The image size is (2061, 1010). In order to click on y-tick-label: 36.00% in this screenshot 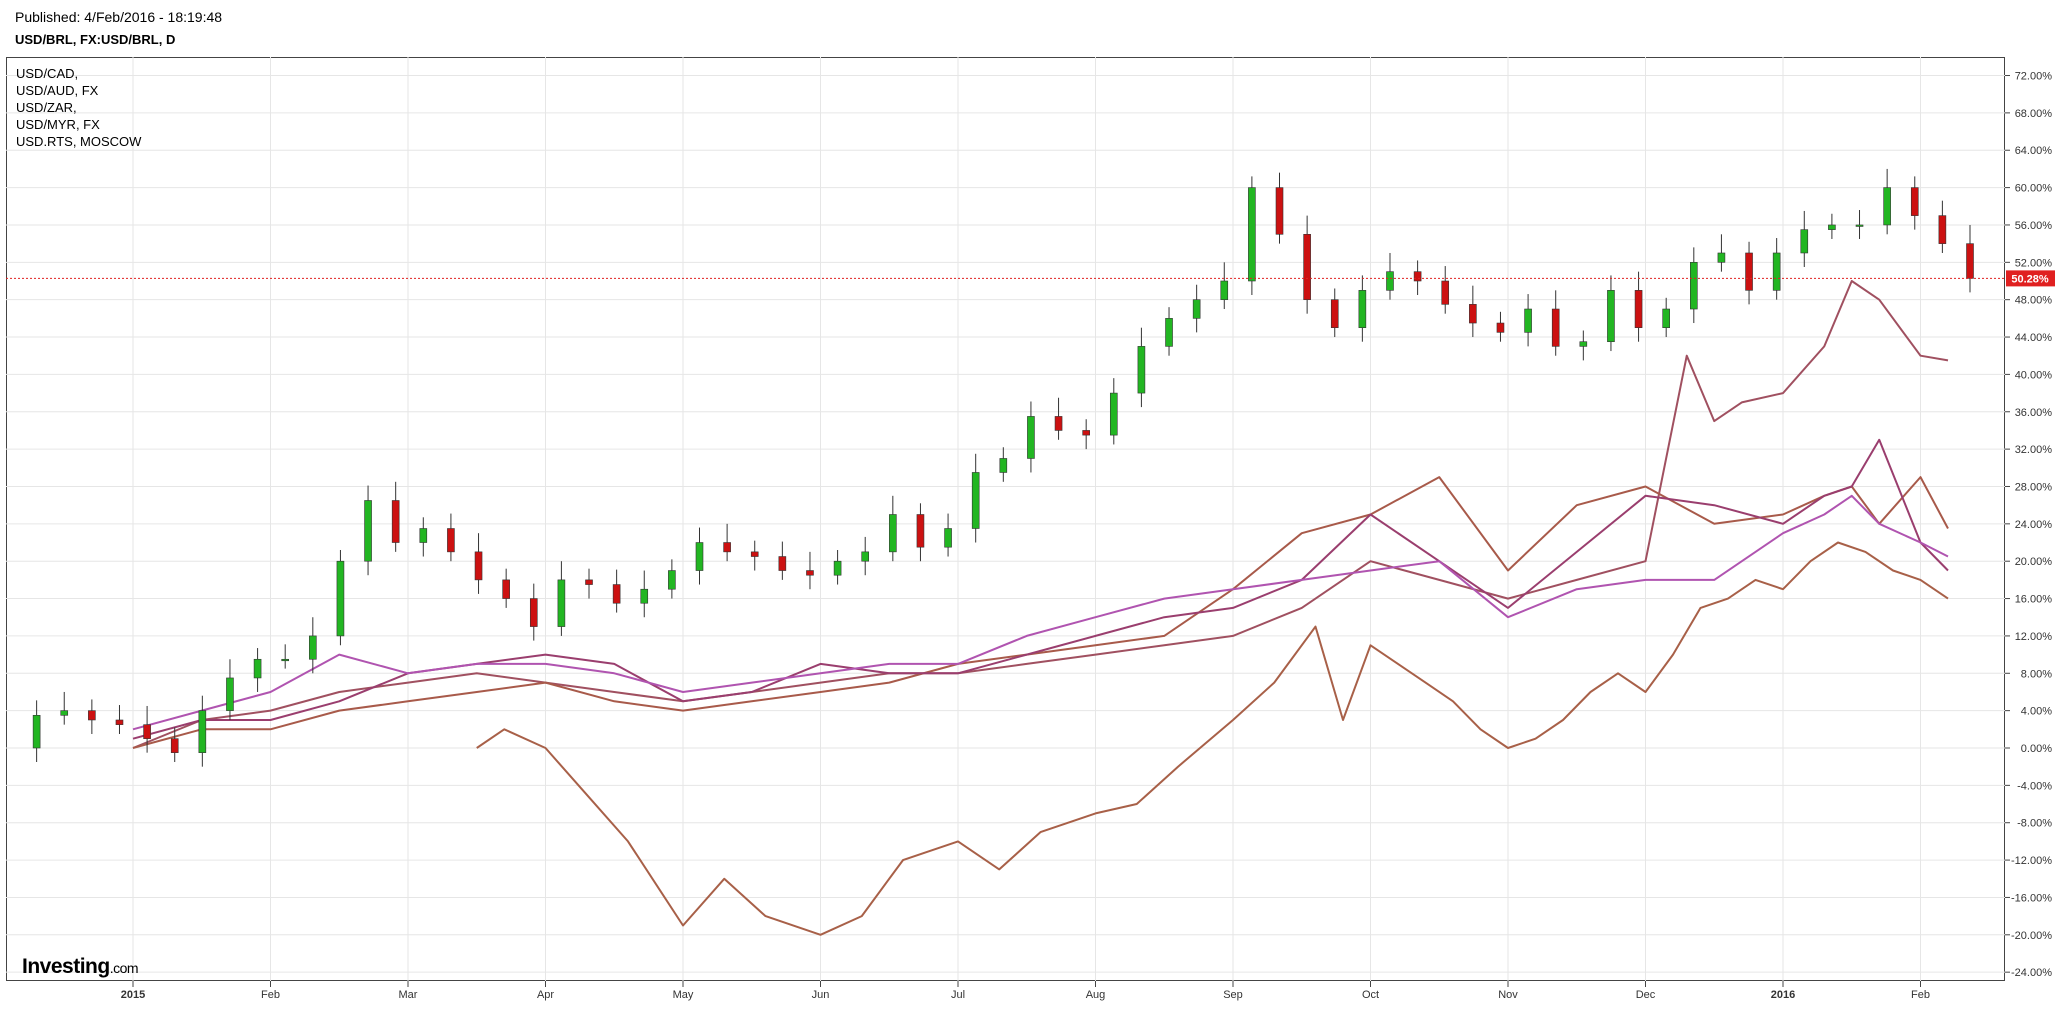, I will do `click(2034, 413)`.